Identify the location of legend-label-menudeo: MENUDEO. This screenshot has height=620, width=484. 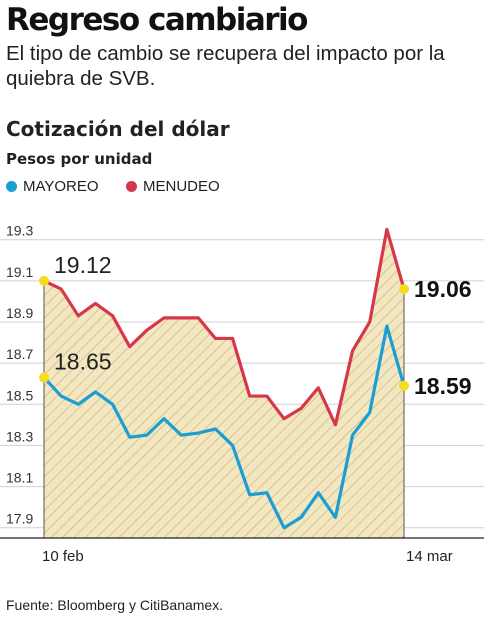
(181, 186).